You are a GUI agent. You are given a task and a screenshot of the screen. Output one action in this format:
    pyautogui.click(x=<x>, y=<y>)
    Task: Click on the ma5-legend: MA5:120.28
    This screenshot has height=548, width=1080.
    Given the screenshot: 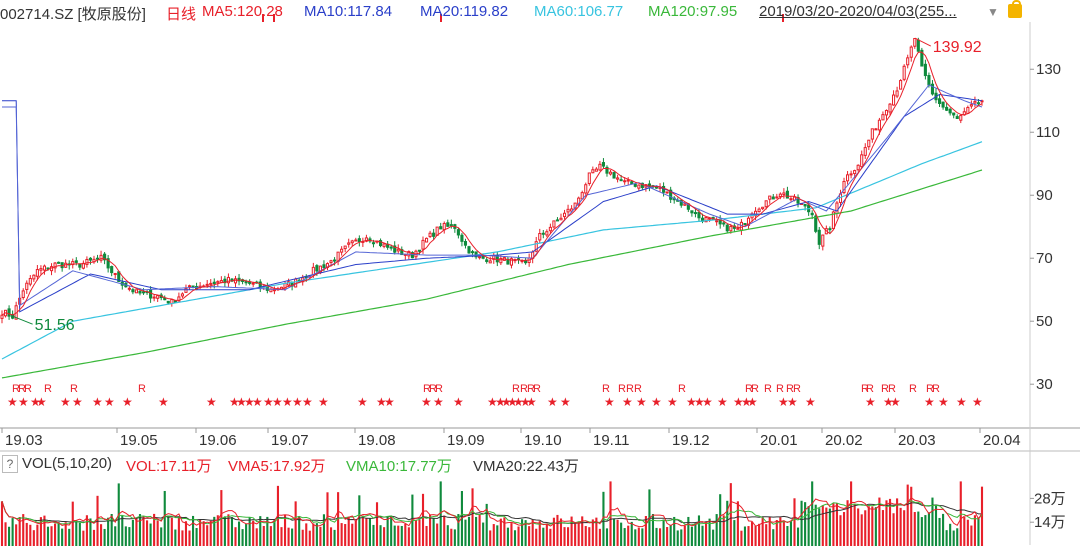 What is the action you would take?
    pyautogui.click(x=242, y=11)
    